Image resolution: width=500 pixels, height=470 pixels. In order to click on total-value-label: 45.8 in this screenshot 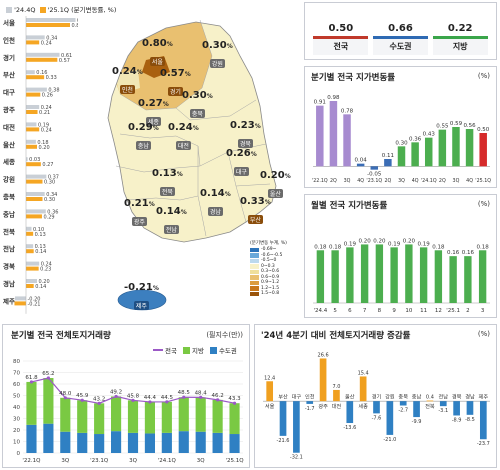, I will do `click(133, 396)`.